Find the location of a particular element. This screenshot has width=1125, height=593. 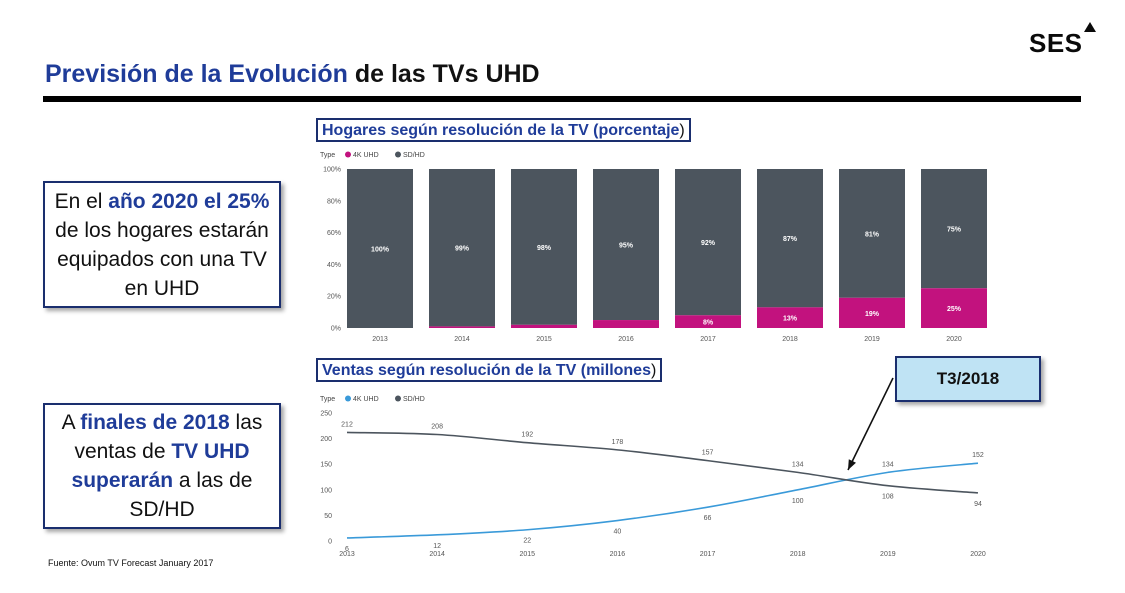

line-data-label: 212 is located at coordinates (347, 424).